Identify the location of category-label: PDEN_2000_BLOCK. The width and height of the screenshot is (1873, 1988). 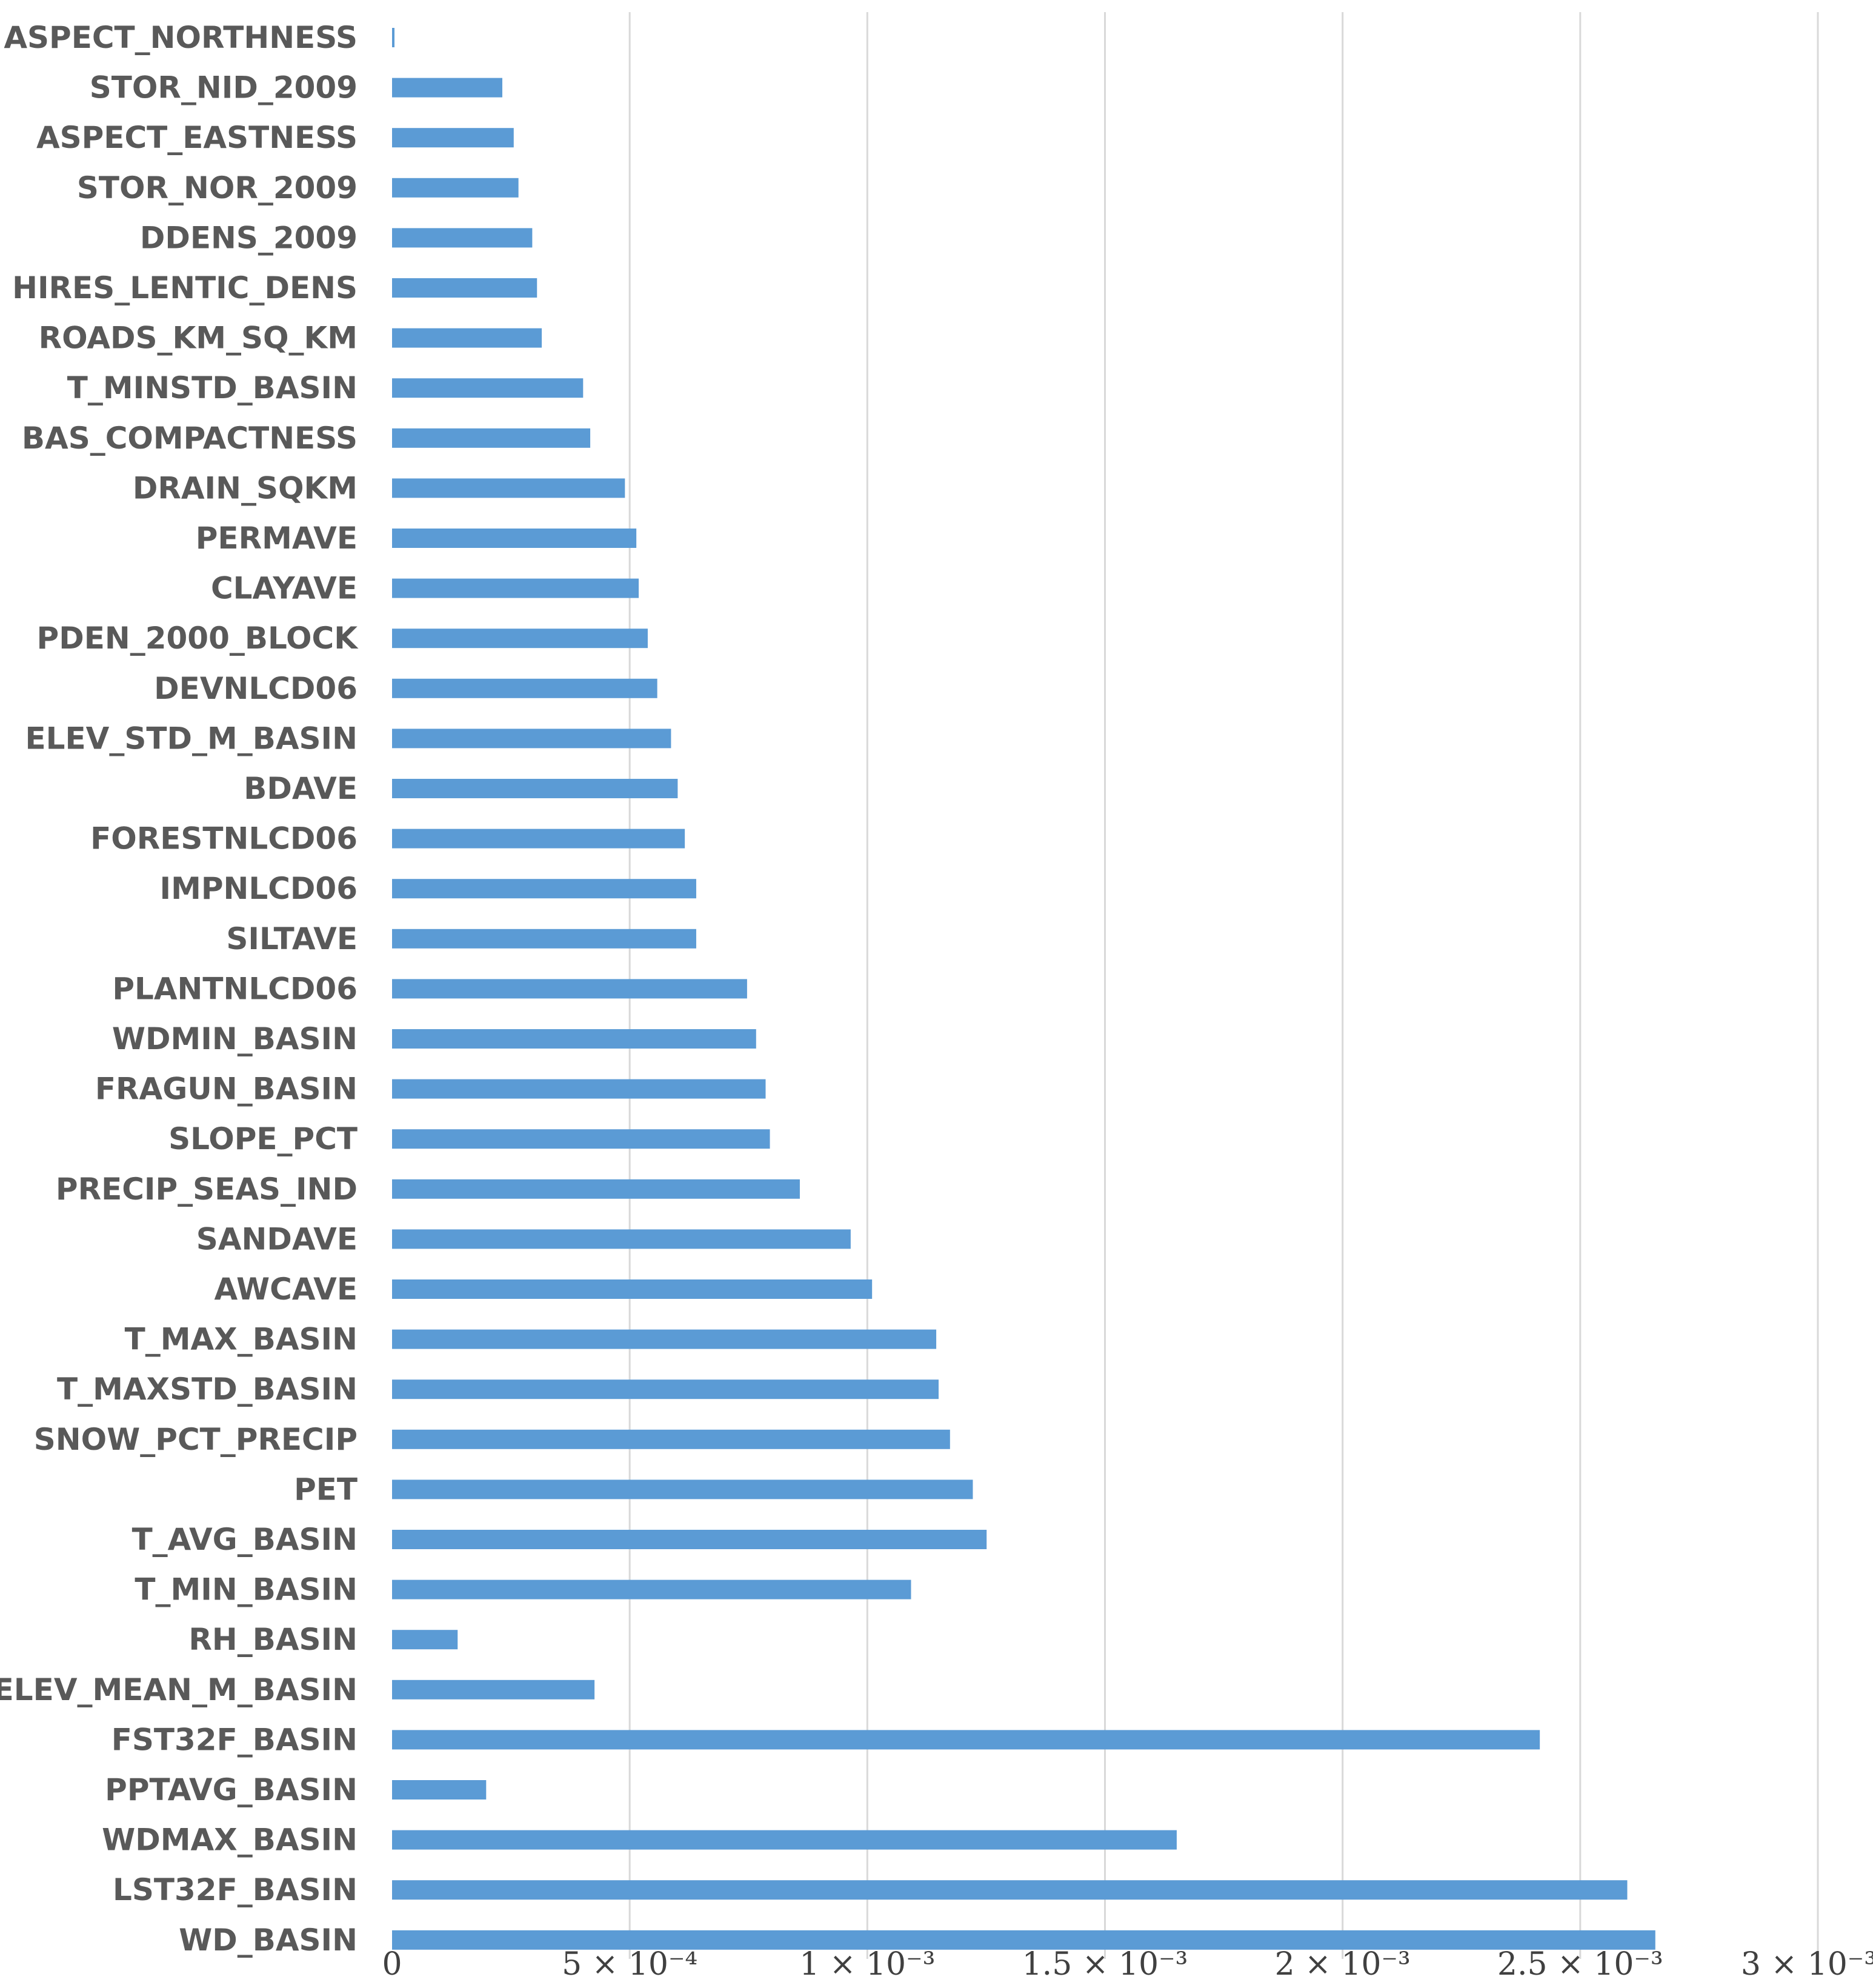
(198, 638).